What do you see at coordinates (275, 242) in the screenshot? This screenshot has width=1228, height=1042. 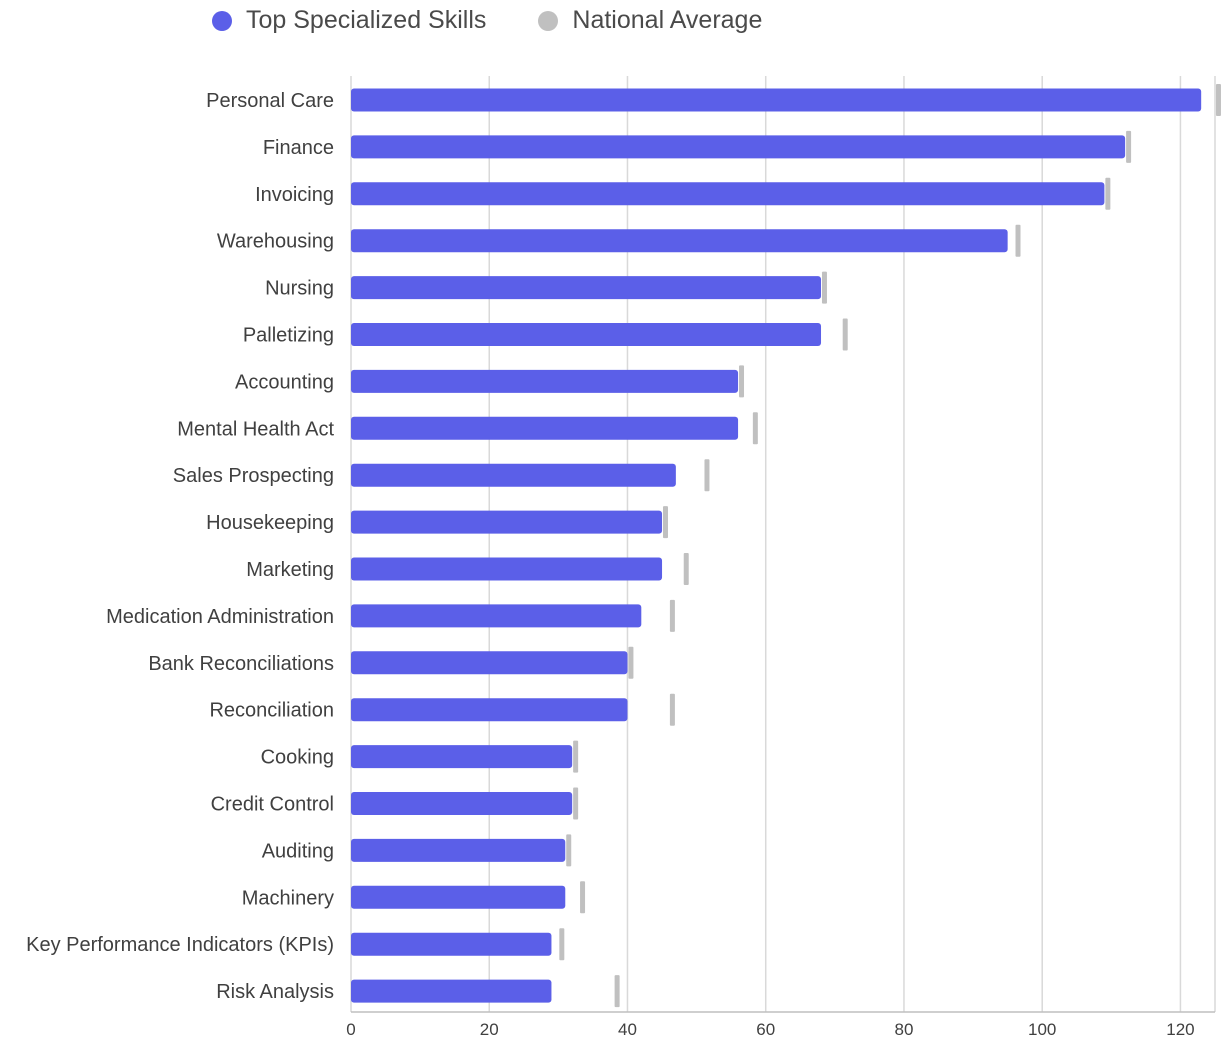 I see `category-label-warehousing: Warehousing` at bounding box center [275, 242].